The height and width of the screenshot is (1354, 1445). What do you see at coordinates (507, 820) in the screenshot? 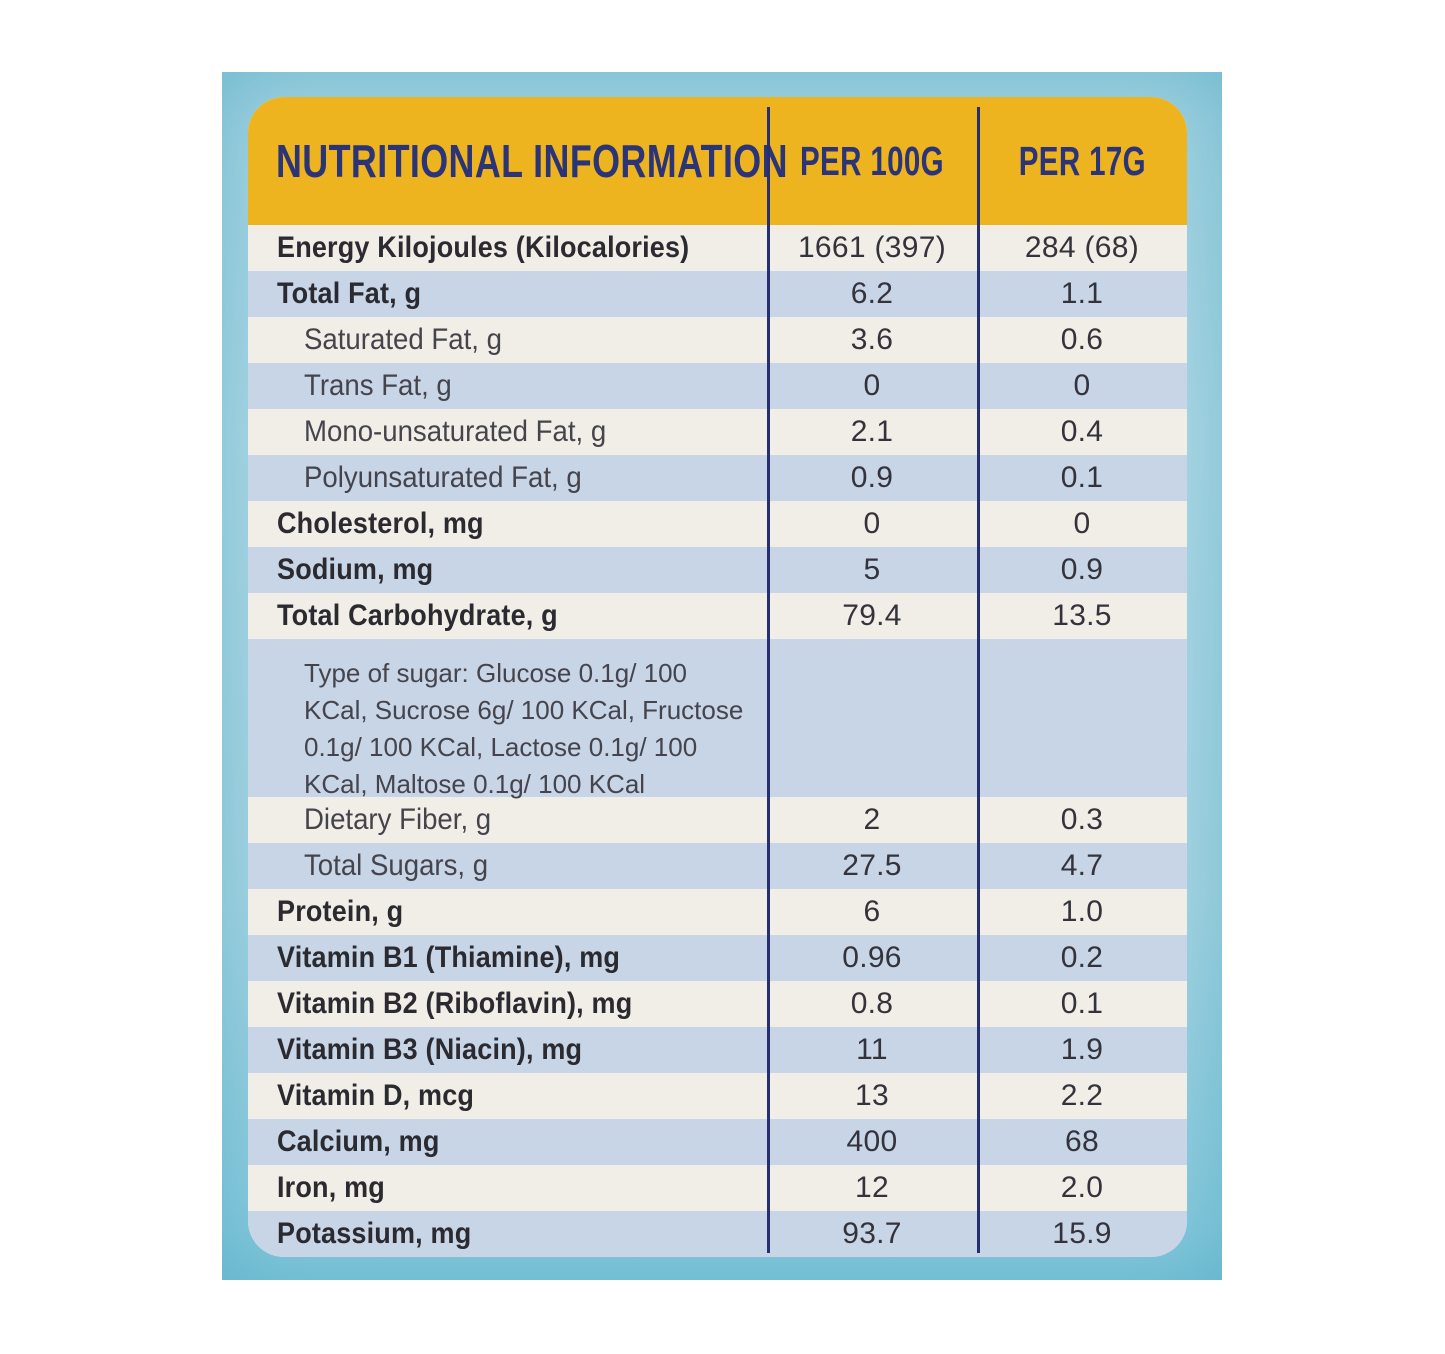
I see `row-label-cell: Dietary Fiber, g` at bounding box center [507, 820].